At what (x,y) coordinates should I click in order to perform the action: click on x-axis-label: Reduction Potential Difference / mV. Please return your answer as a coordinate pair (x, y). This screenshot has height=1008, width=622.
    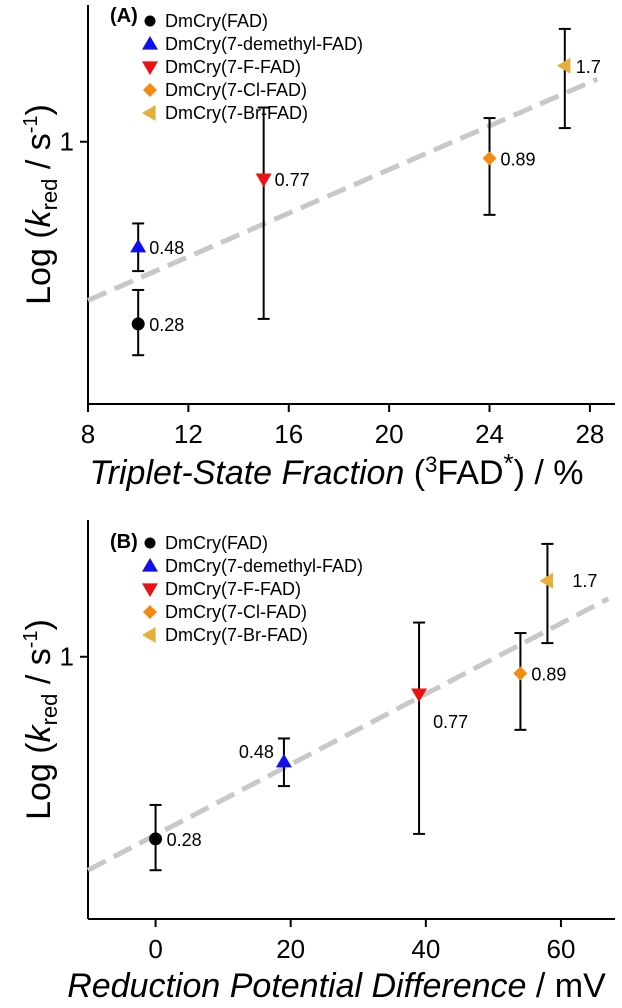
    Looking at the image, I should click on (336, 986).